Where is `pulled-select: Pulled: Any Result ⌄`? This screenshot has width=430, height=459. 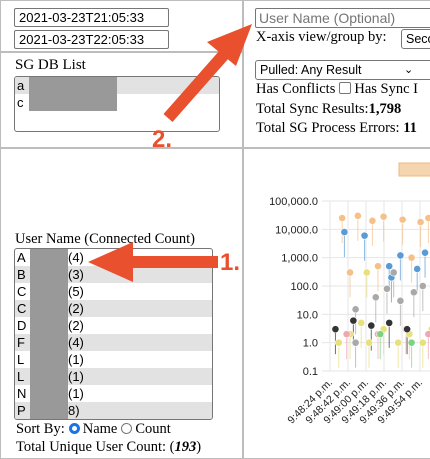
pulled-select: Pulled: Any Result ⌄ is located at coordinates (342, 70).